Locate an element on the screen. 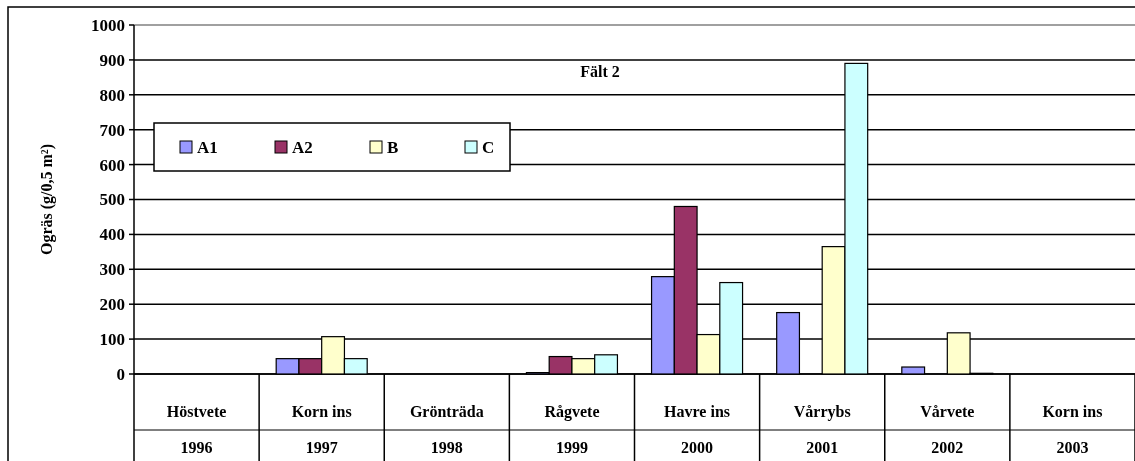 This screenshot has width=1135, height=461. y-tick-label: 100 is located at coordinates (112, 340).